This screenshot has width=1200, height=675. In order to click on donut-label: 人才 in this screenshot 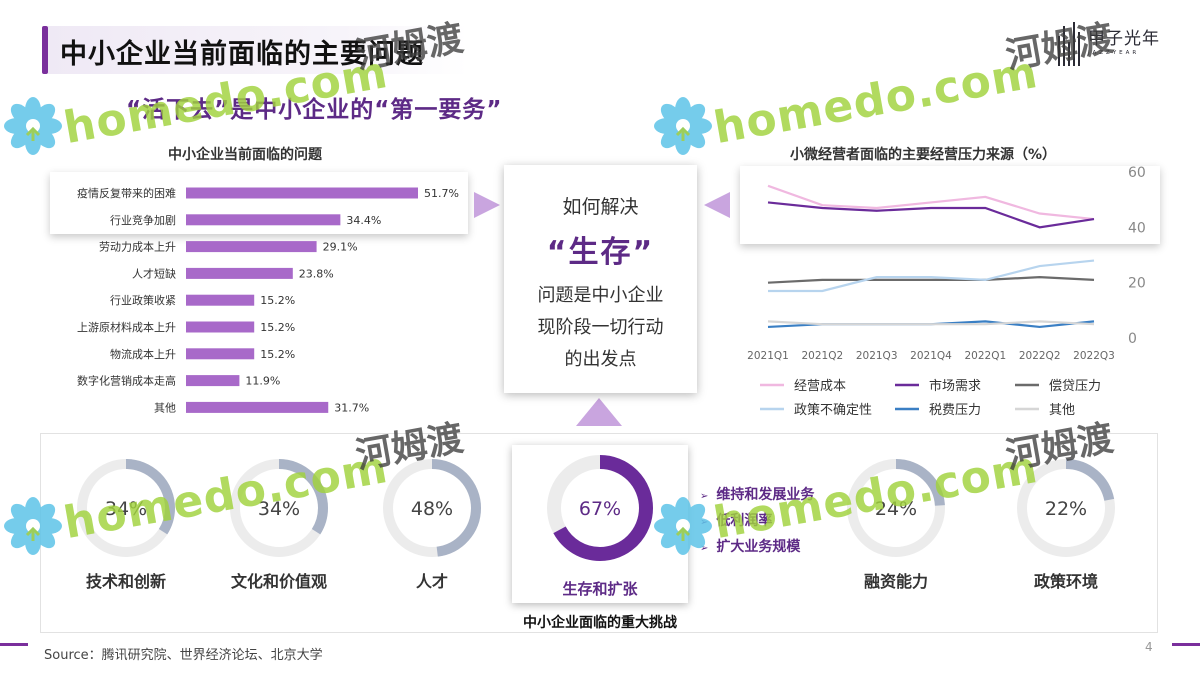, I will do `click(431, 581)`.